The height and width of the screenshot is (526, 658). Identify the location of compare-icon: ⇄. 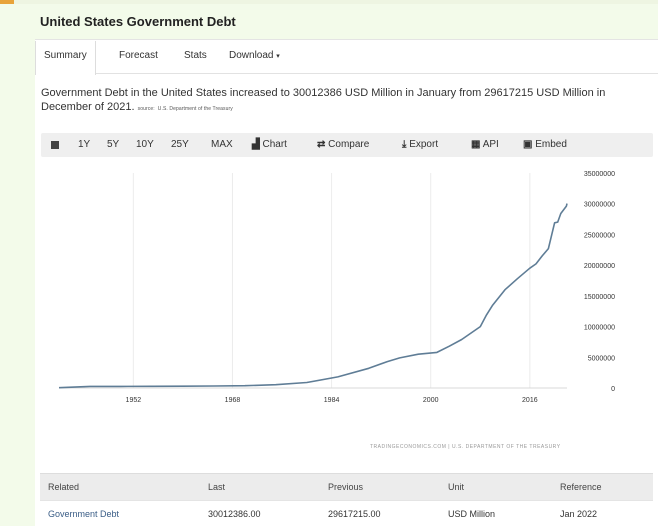
(321, 144).